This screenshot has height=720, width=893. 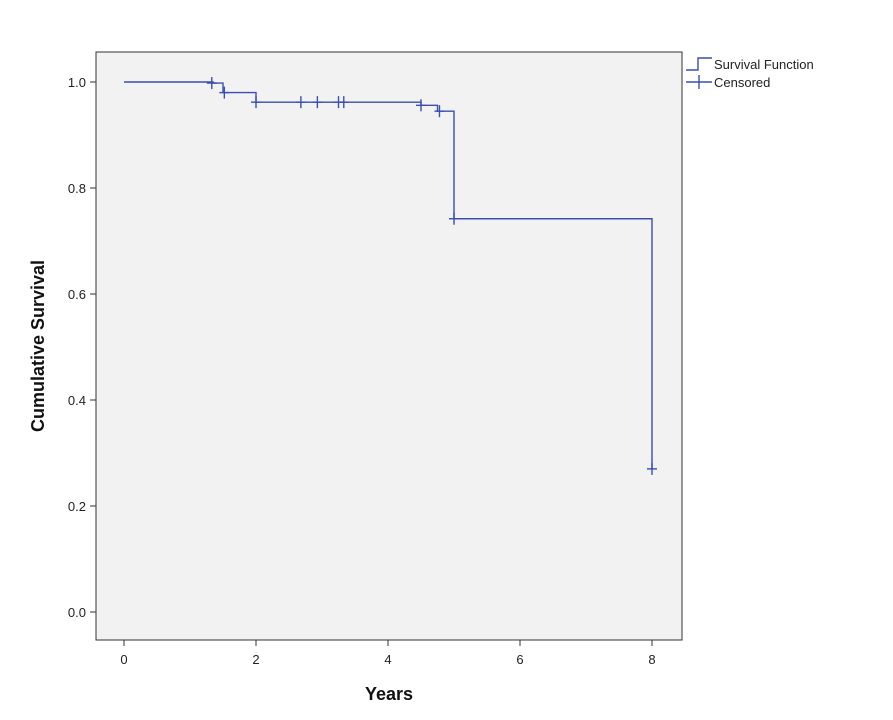 I want to click on legend-step-symbol, so click(x=699, y=64).